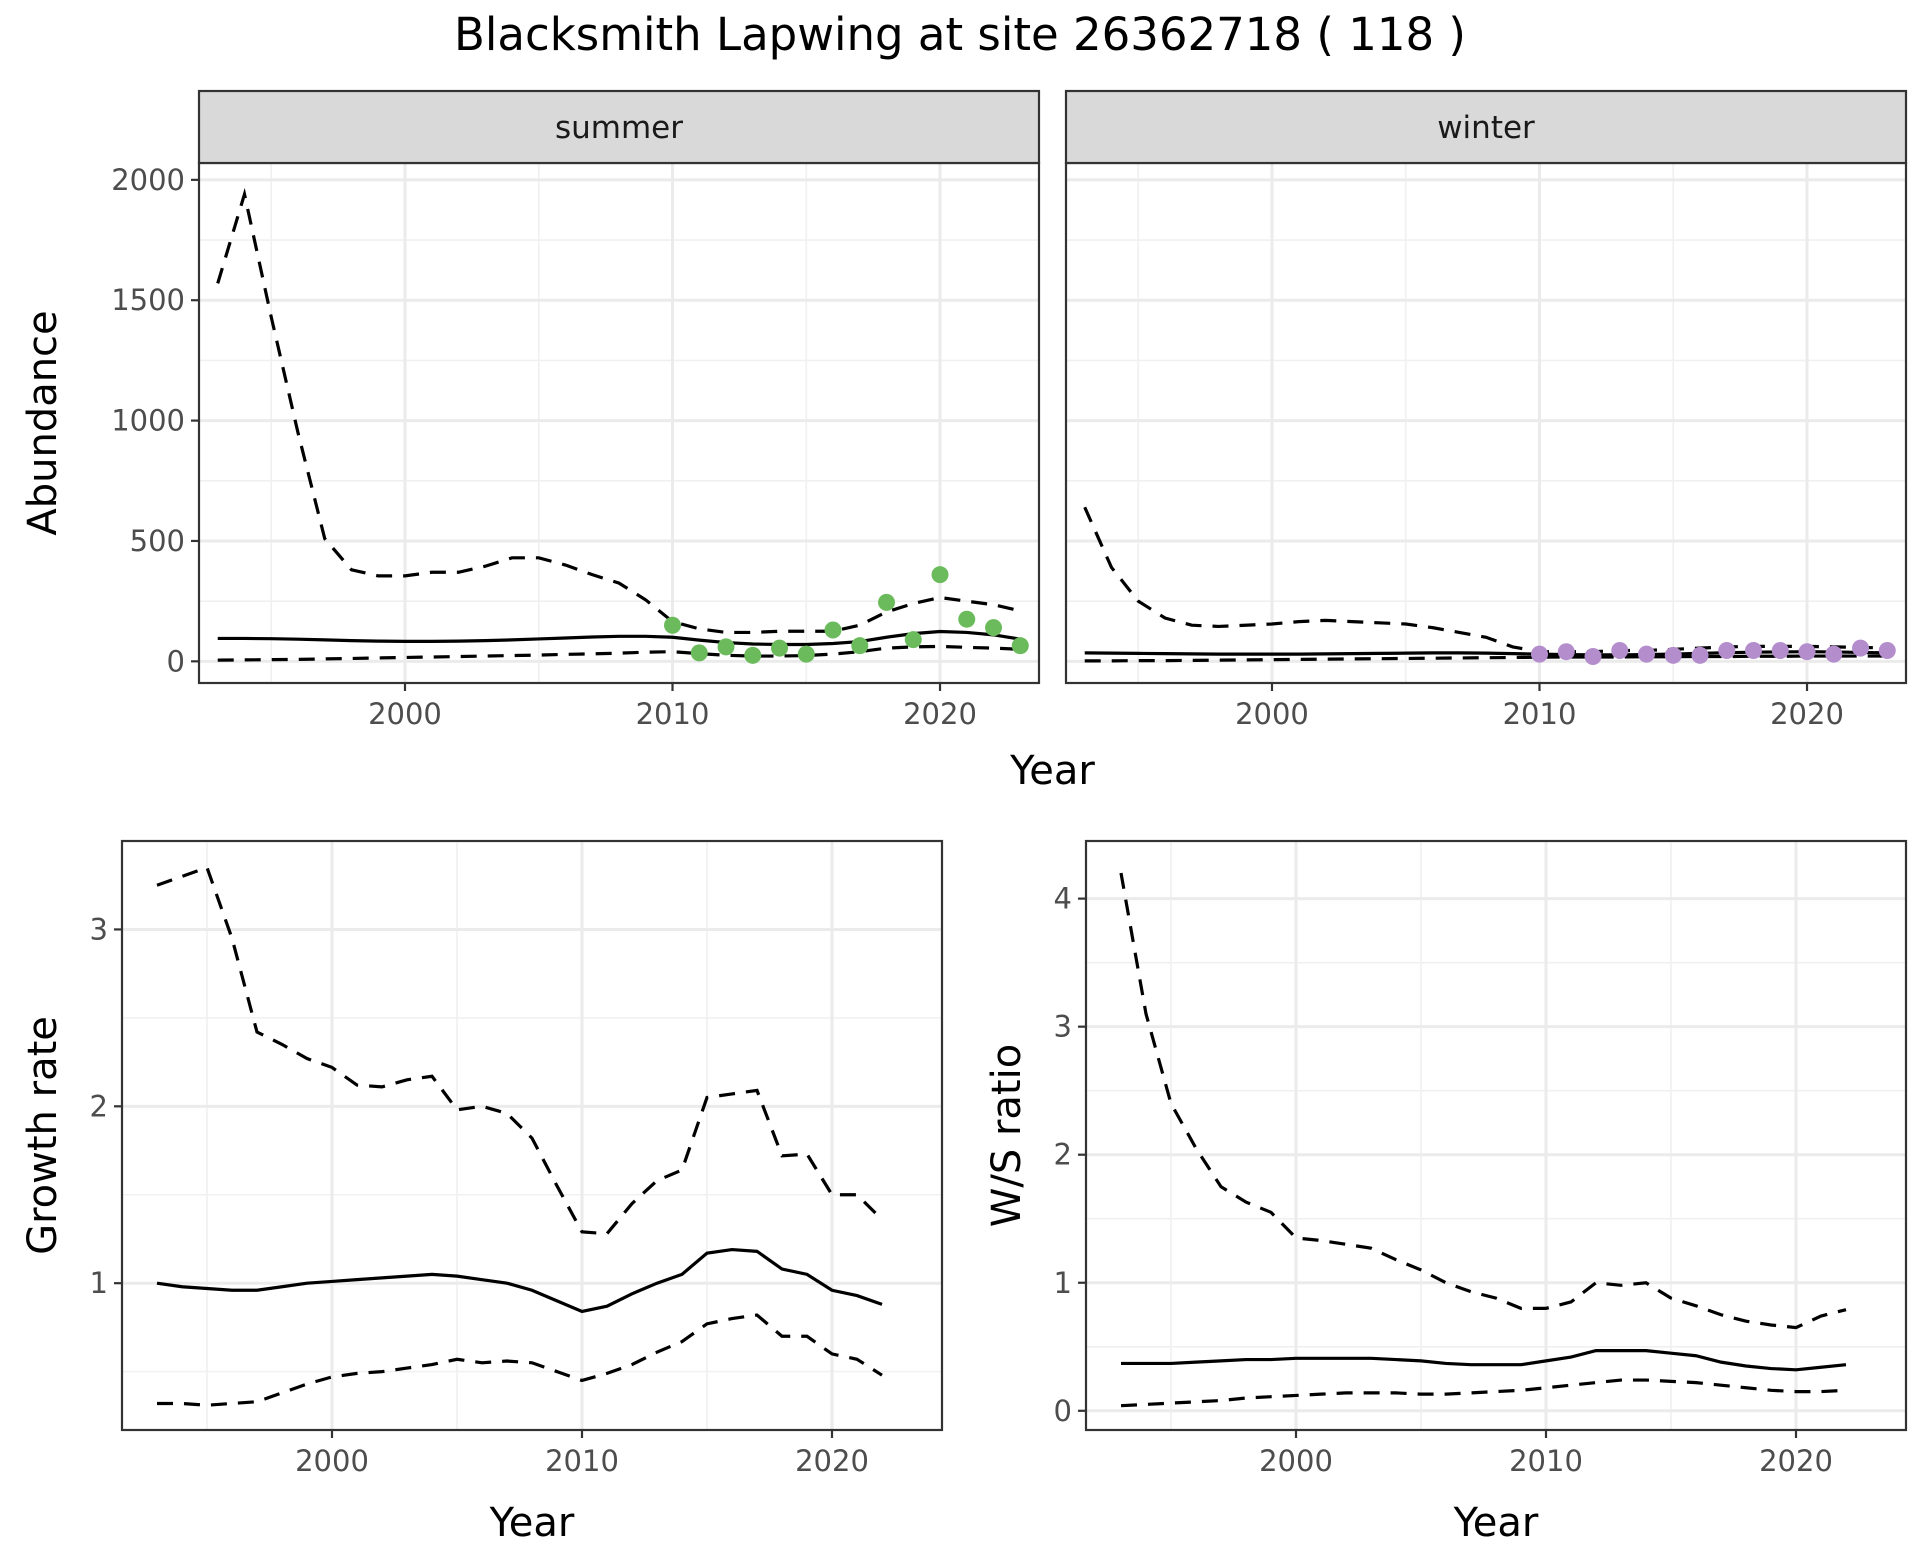  Describe the element at coordinates (43, 1135) in the screenshot. I see `y-axis-title: Growth rate` at that location.